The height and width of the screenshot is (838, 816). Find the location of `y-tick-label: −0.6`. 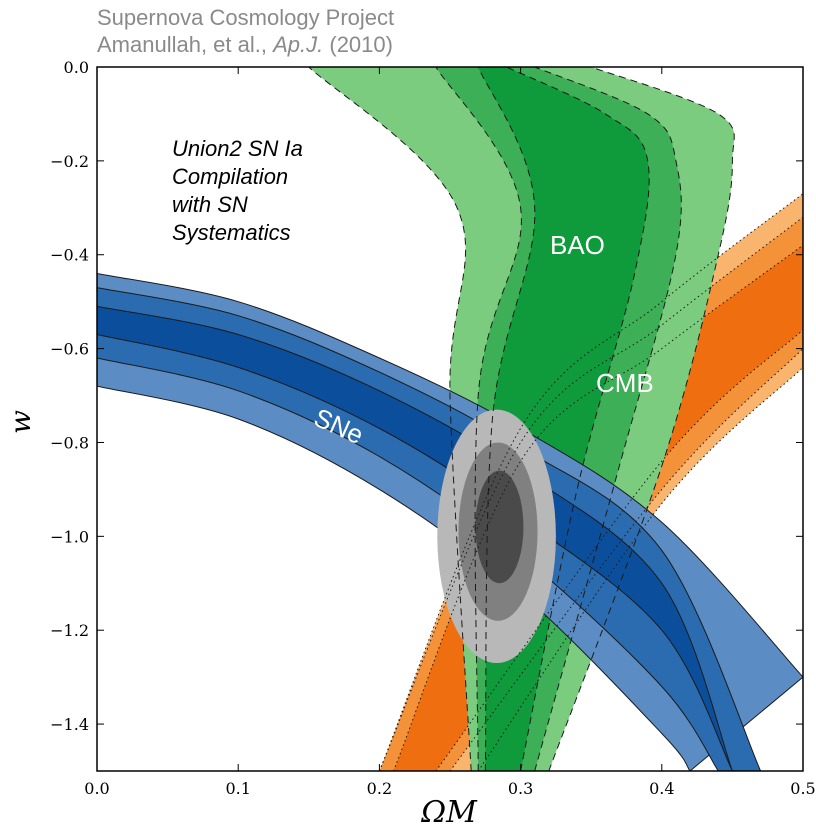

y-tick-label: −0.6 is located at coordinates (69, 349).